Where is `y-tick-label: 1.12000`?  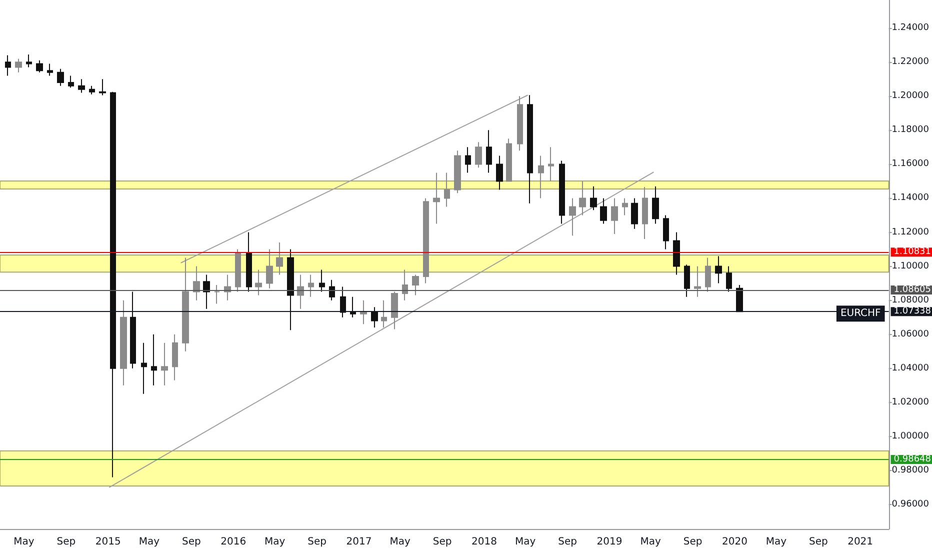 y-tick-label: 1.12000 is located at coordinates (911, 232).